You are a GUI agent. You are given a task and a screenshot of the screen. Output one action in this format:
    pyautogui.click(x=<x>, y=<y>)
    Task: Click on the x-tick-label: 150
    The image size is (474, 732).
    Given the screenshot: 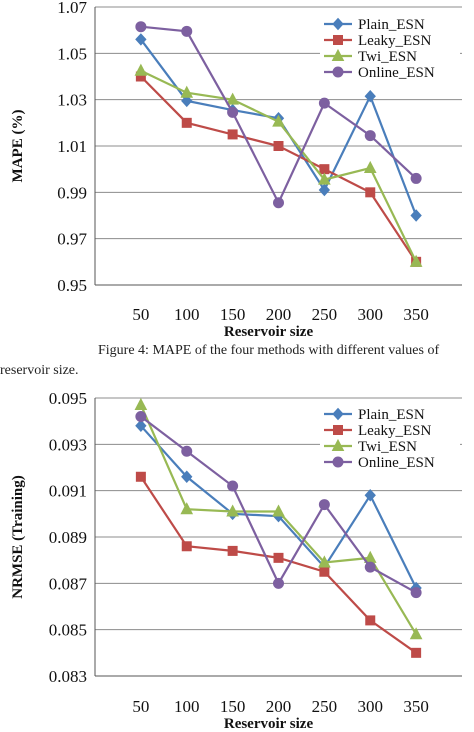 What is the action you would take?
    pyautogui.click(x=233, y=314)
    